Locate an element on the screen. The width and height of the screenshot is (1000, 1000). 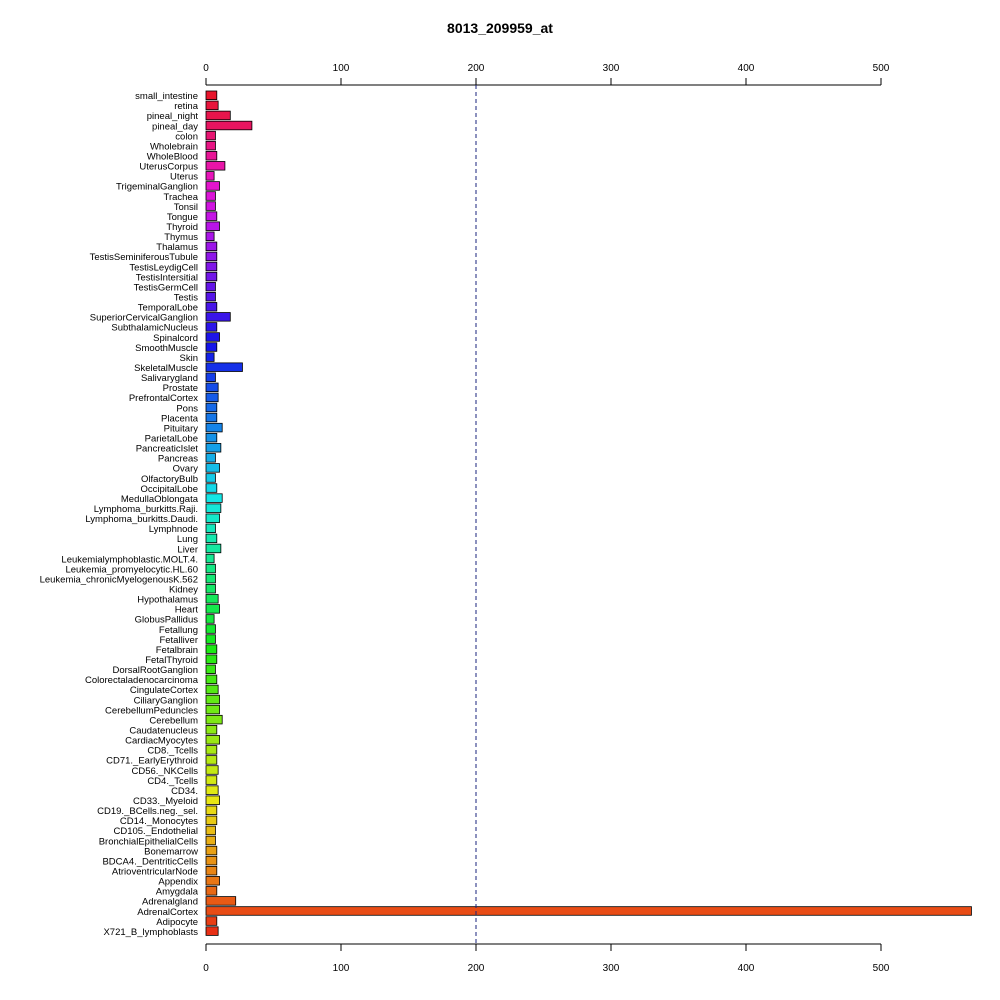
bar-CerebellumPeduncles is located at coordinates (212, 709).